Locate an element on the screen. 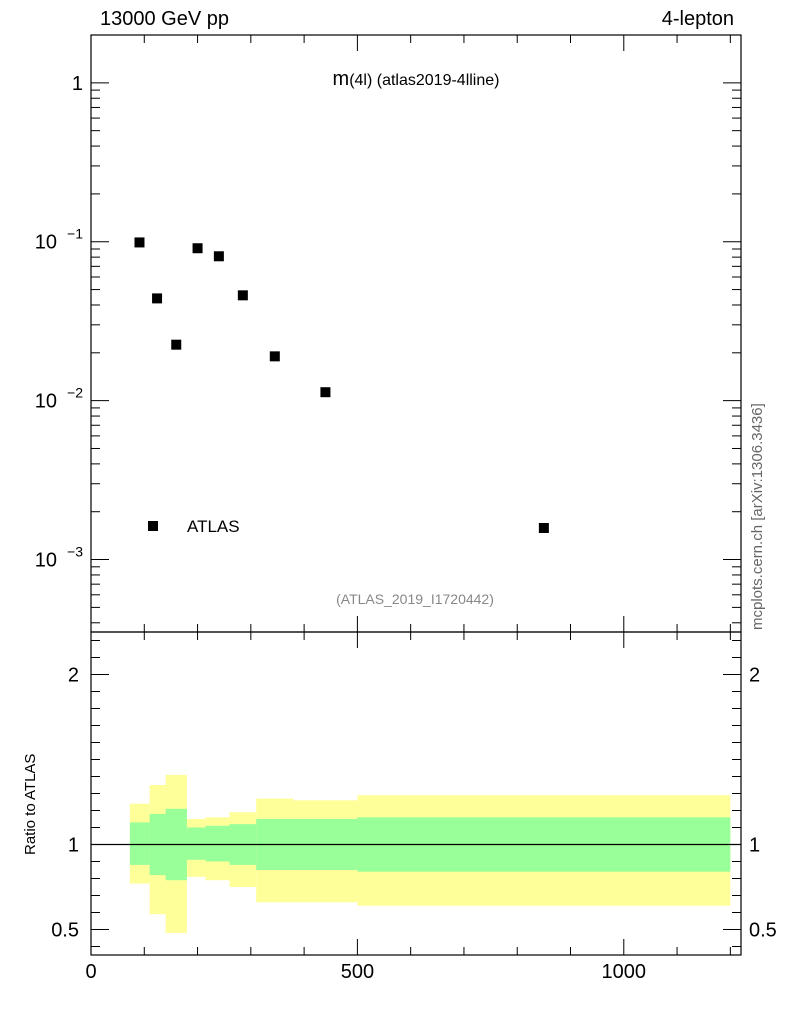 The height and width of the screenshot is (1024, 786). chart-title: m(4l) (atlas2019-4lline) is located at coordinates (416, 79).